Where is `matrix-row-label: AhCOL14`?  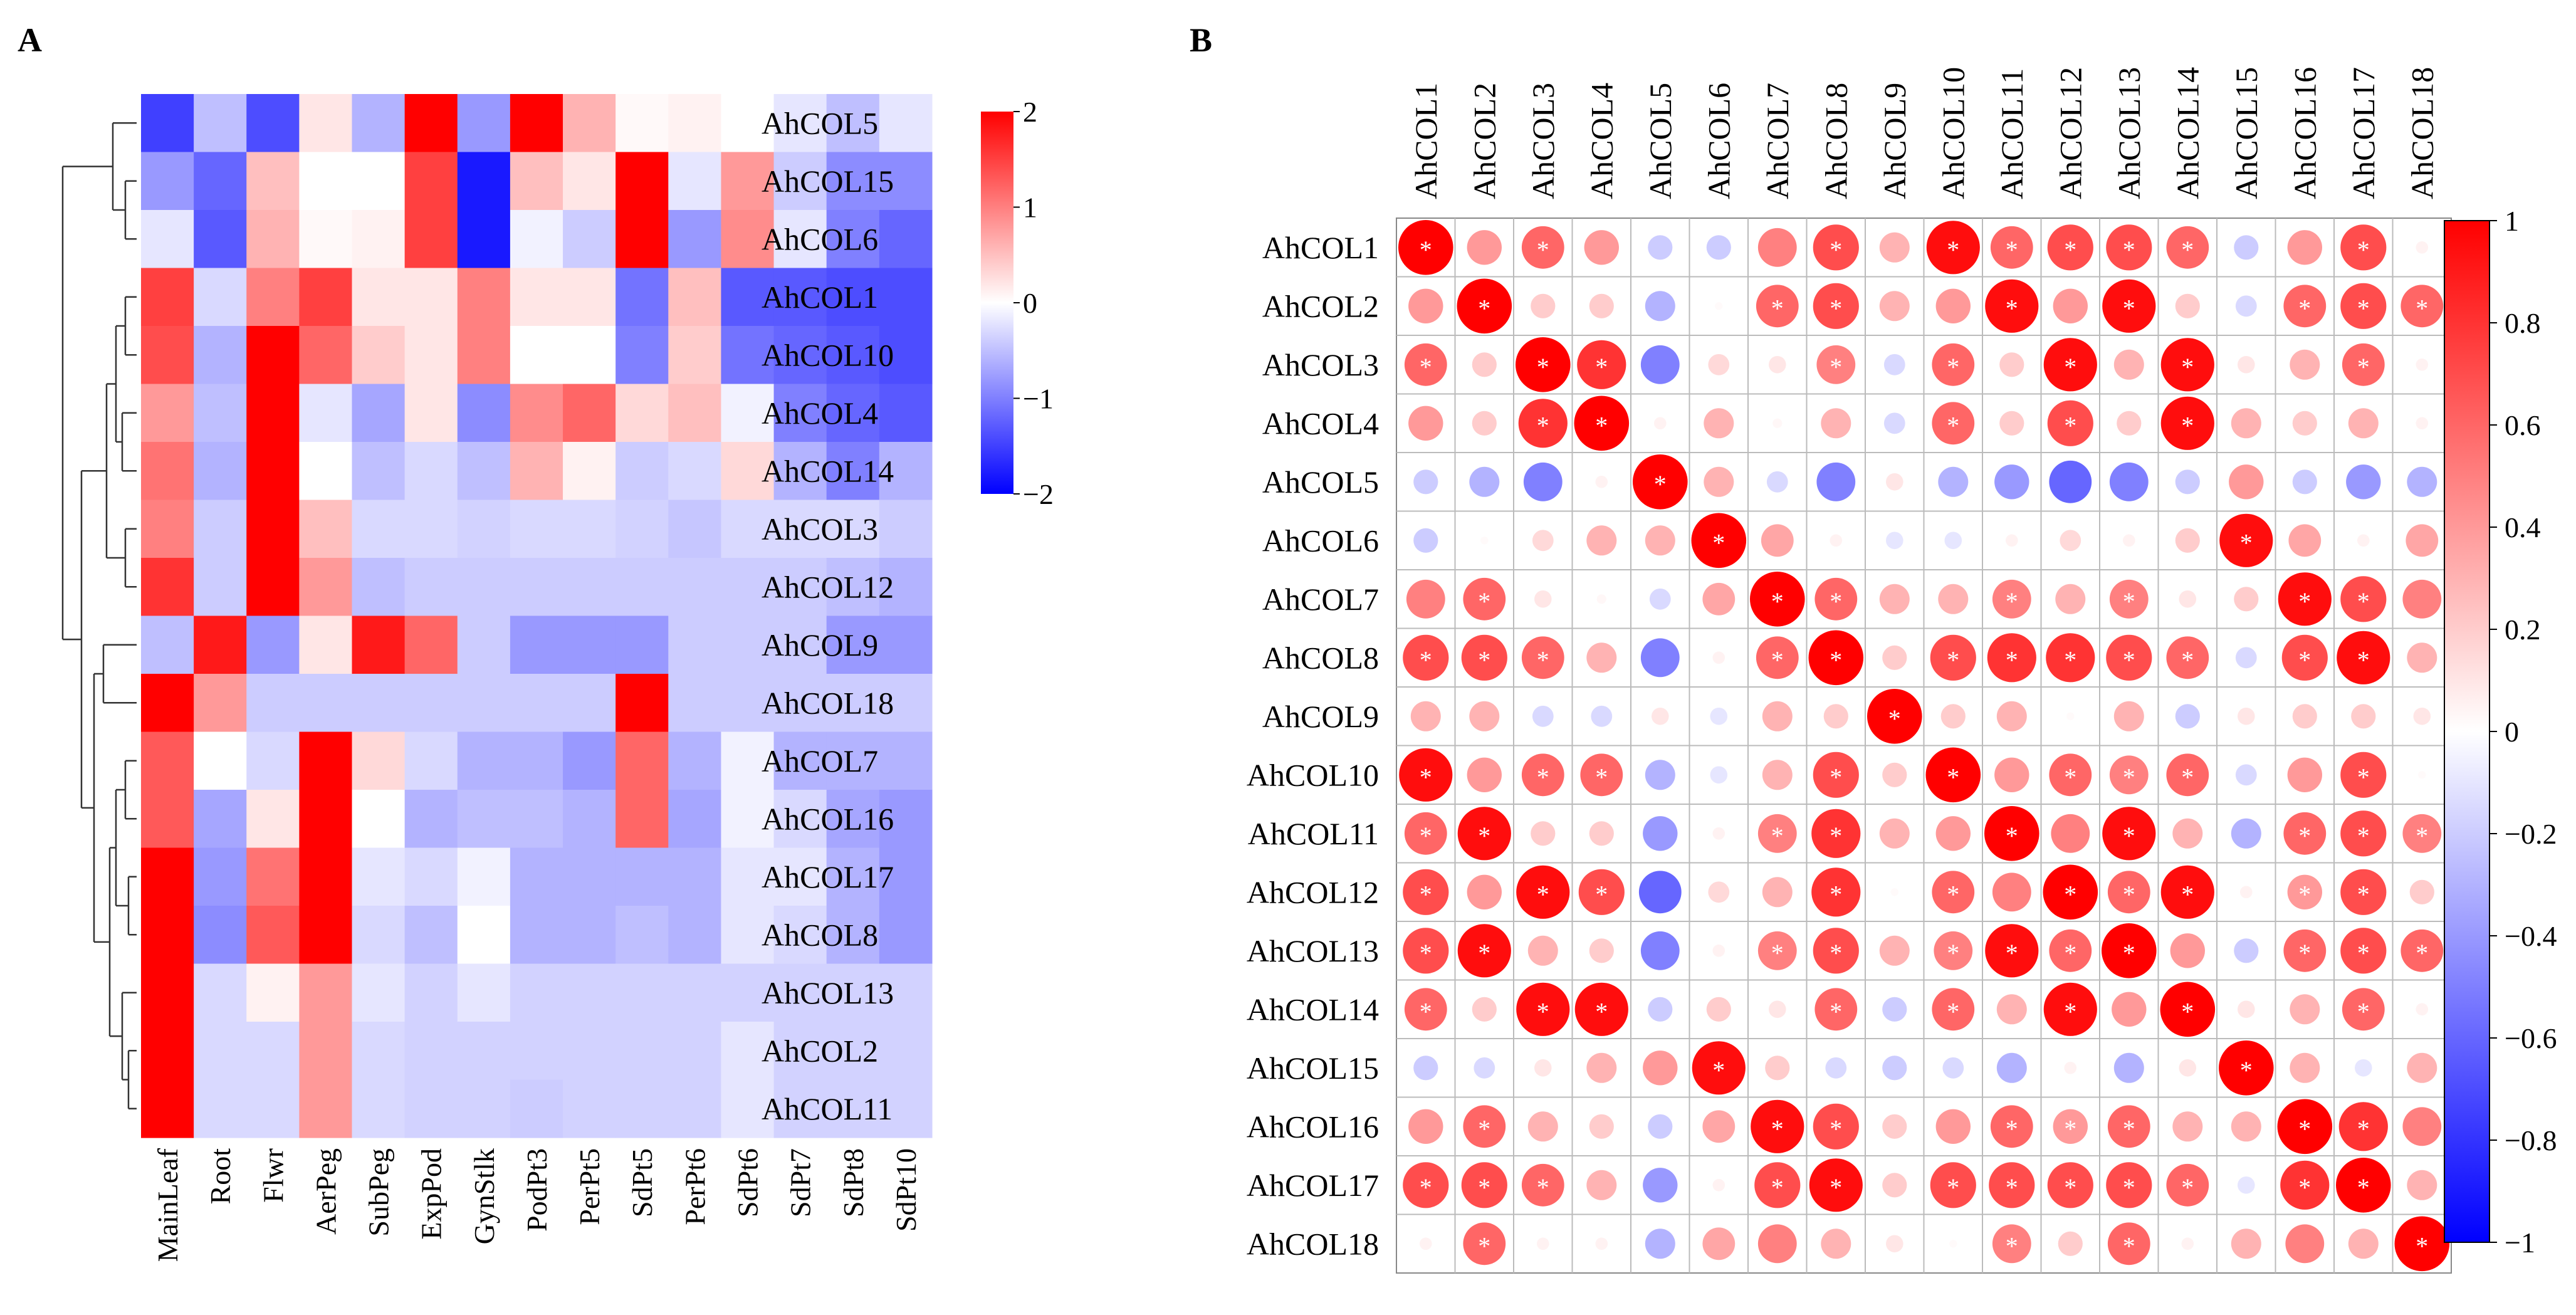
matrix-row-label: AhCOL14 is located at coordinates (1313, 1009).